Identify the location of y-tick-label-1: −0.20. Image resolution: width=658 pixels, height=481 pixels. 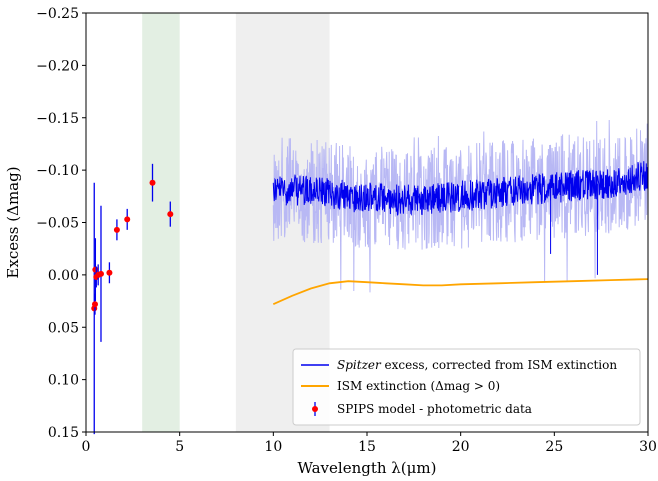
(57, 66).